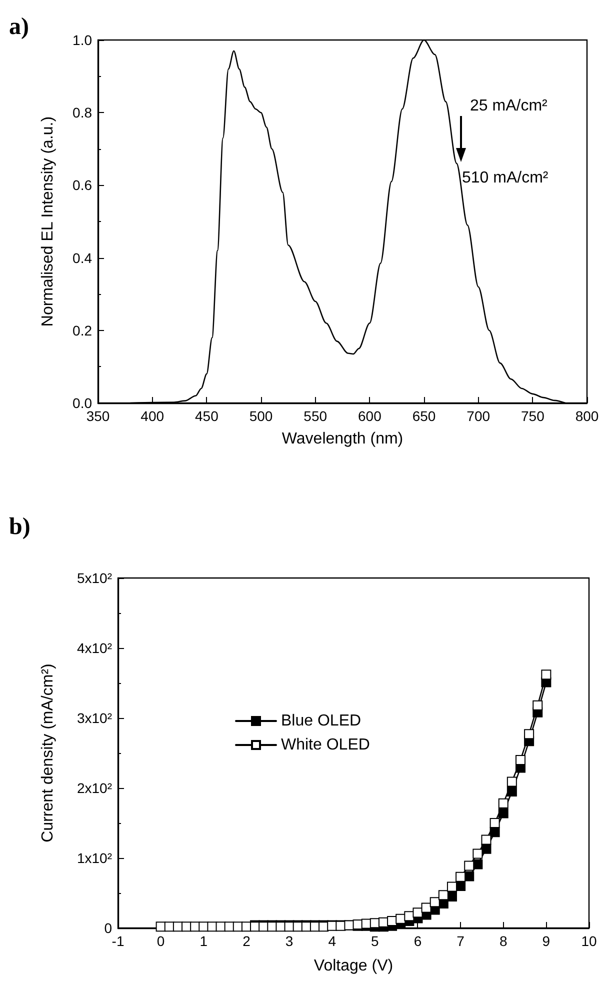 This screenshot has height=991, width=603. What do you see at coordinates (108, 928) in the screenshot?
I see `y-tick-label: 0` at bounding box center [108, 928].